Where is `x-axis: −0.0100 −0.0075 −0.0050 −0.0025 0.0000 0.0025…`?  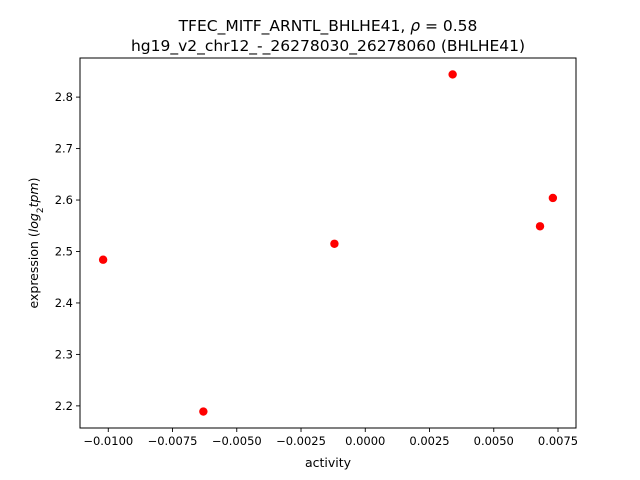 x-axis: −0.0100 −0.0075 −0.0050 −0.0025 0.0000 0.0025… is located at coordinates (330, 438).